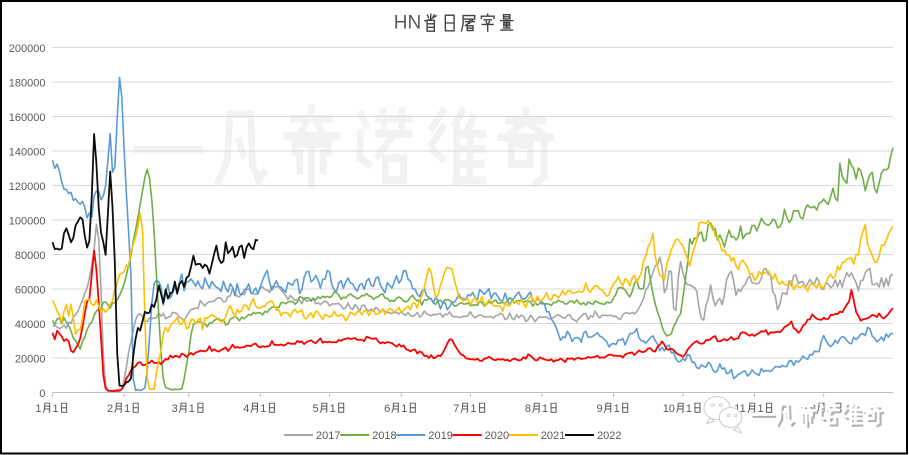 This screenshot has width=909, height=455. I want to click on svg-text: 140000, so click(27, 153).